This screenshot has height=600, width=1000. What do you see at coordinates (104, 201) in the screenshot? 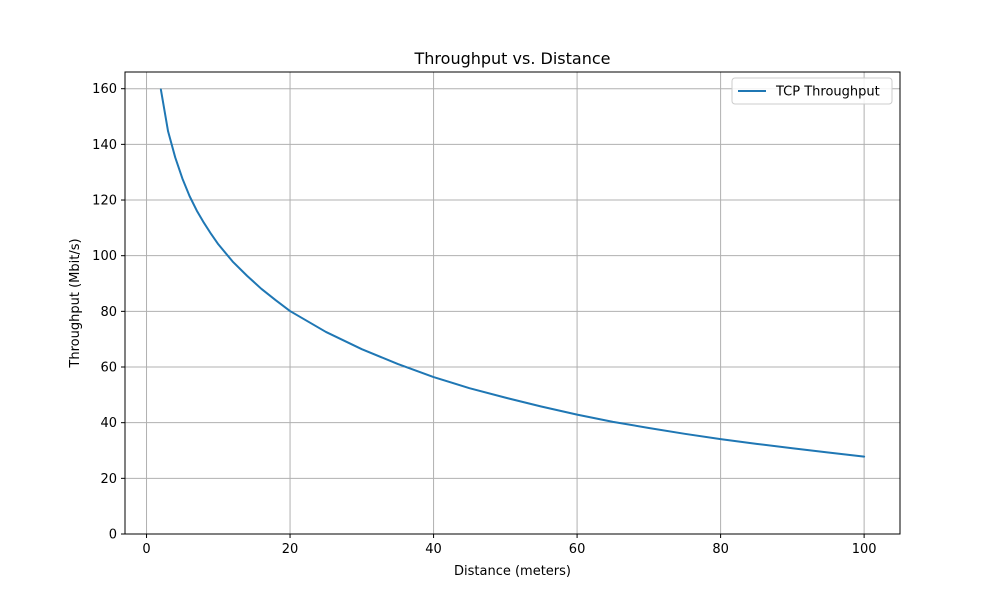
I see `y-tick-label: 120` at bounding box center [104, 201].